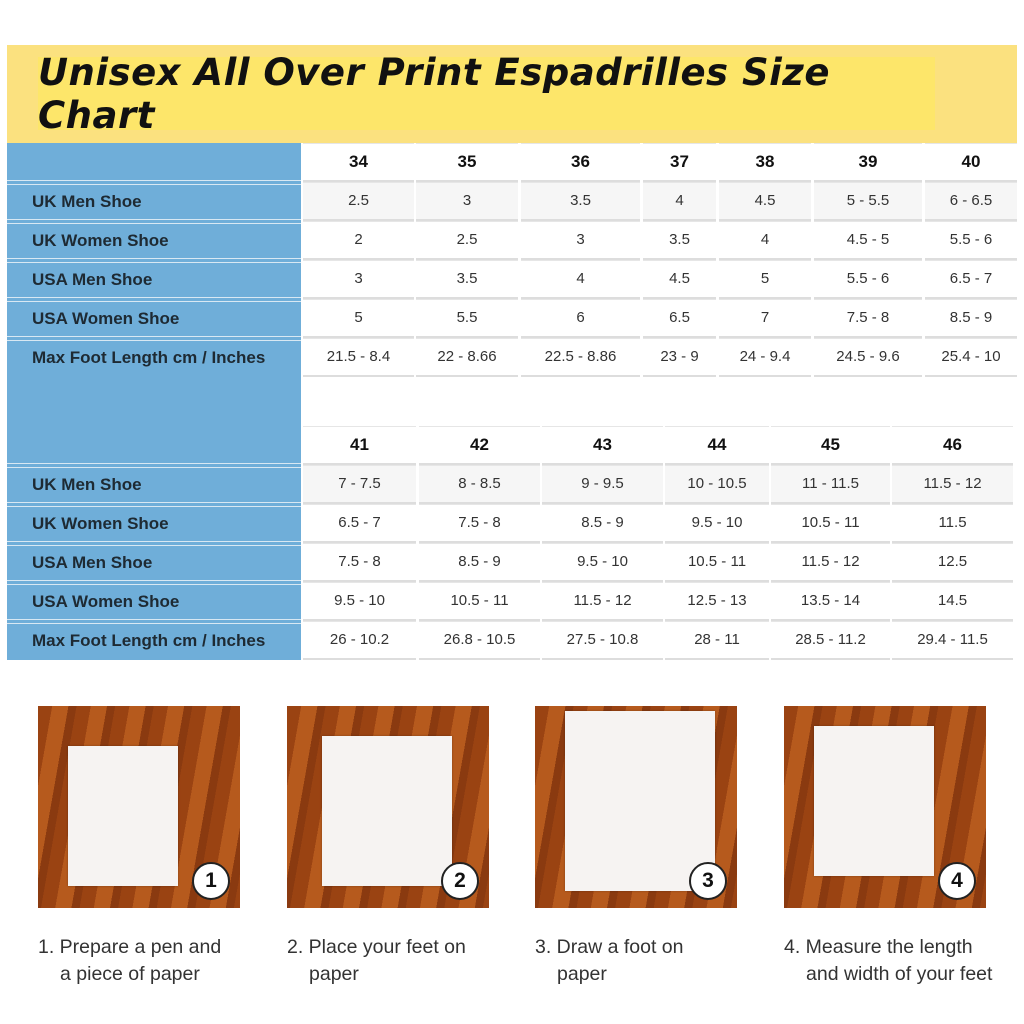 This screenshot has width=1024, height=1024. I want to click on size-header-cell: 36, so click(580, 162).